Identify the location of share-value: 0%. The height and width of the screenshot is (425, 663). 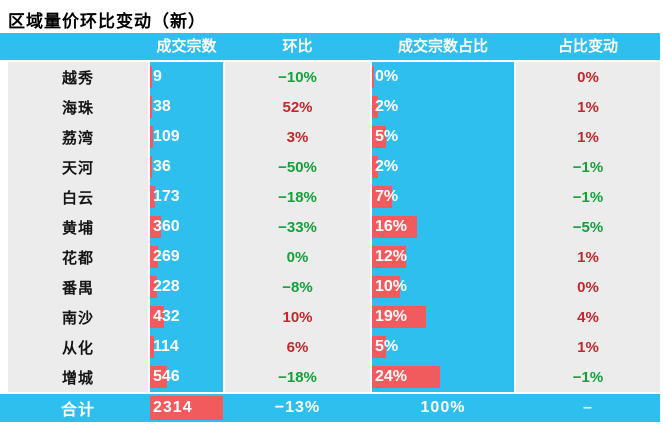
(387, 76).